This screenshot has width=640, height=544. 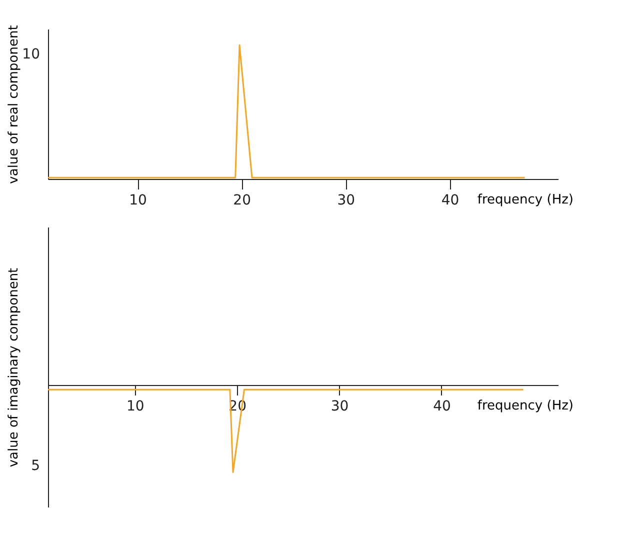 I want to click on text: 5, so click(x=35, y=466).